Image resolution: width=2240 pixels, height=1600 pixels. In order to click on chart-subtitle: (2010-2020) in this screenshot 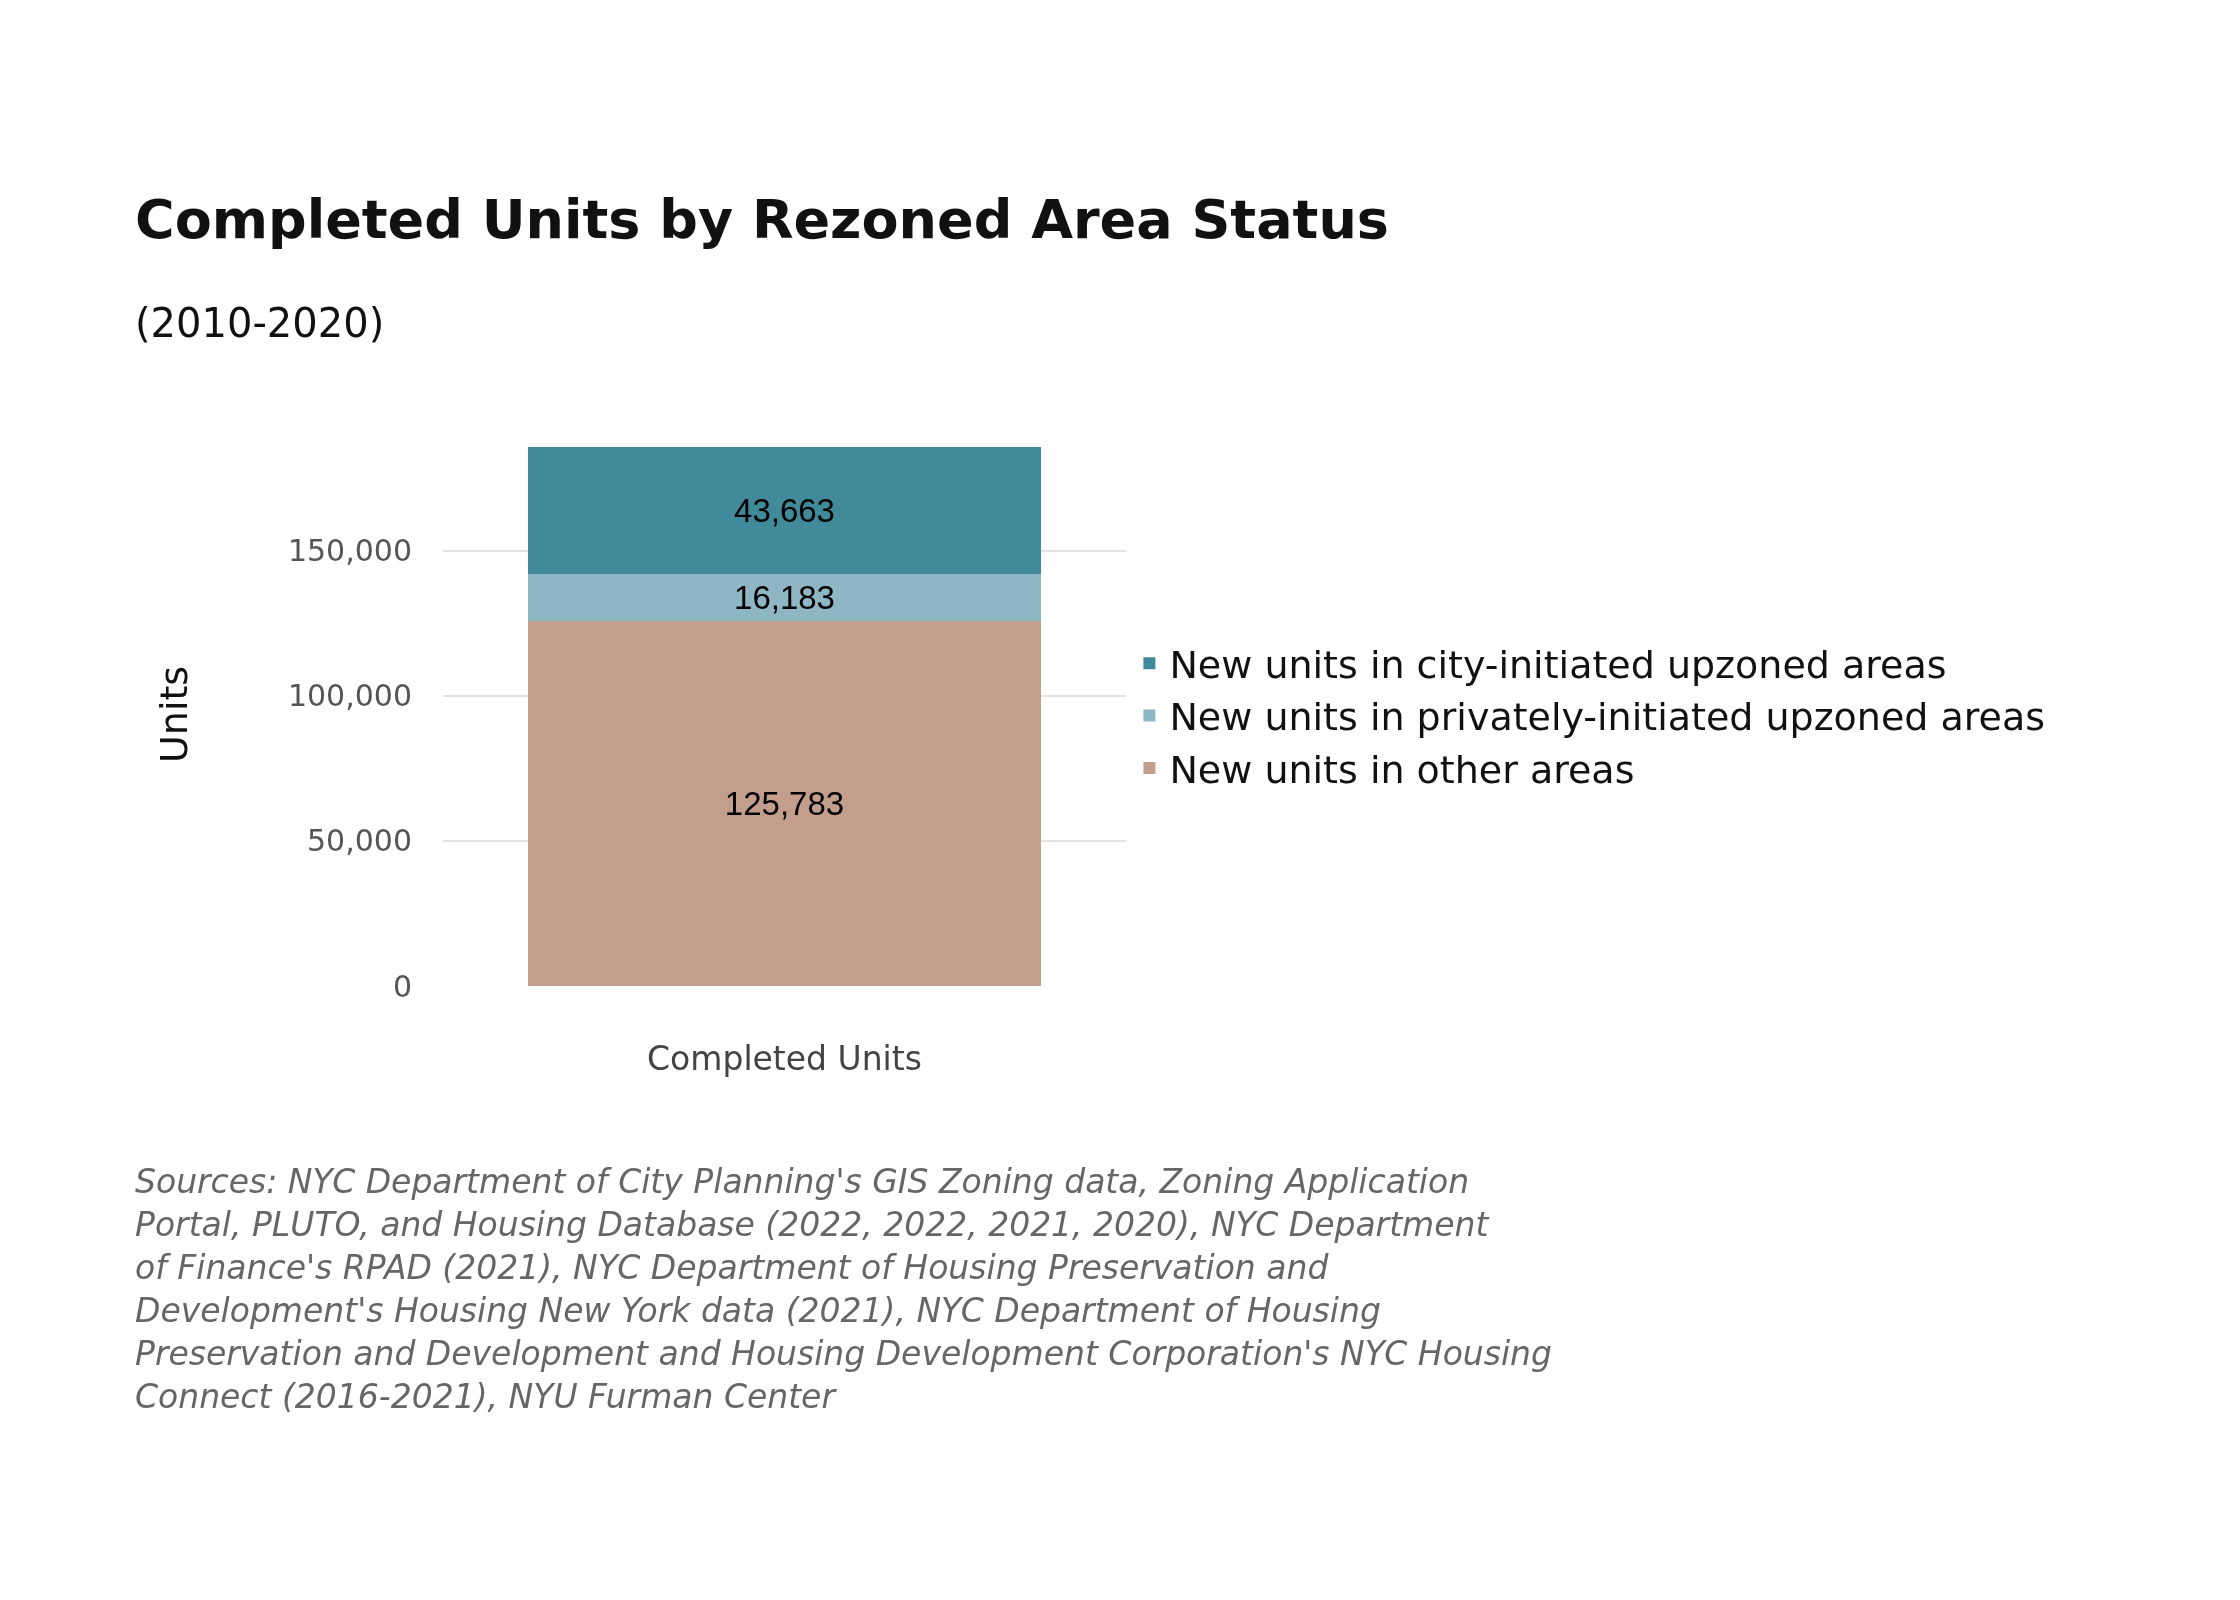, I will do `click(260, 323)`.